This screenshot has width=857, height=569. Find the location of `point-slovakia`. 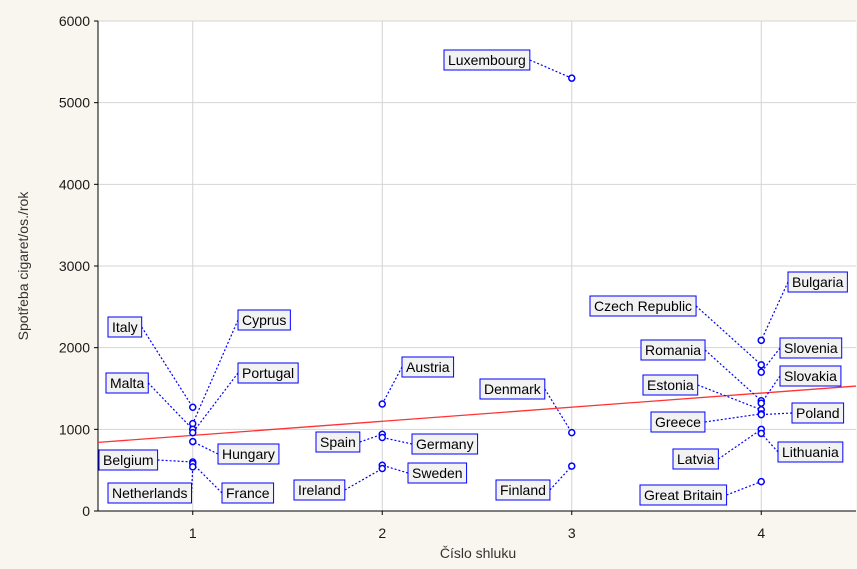

point-slovakia is located at coordinates (761, 403).